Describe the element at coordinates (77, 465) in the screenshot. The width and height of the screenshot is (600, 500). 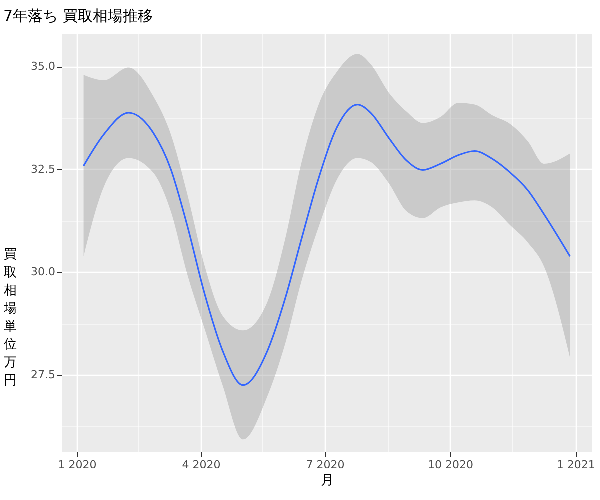
I see `x-tick-label: 1 2020` at that location.